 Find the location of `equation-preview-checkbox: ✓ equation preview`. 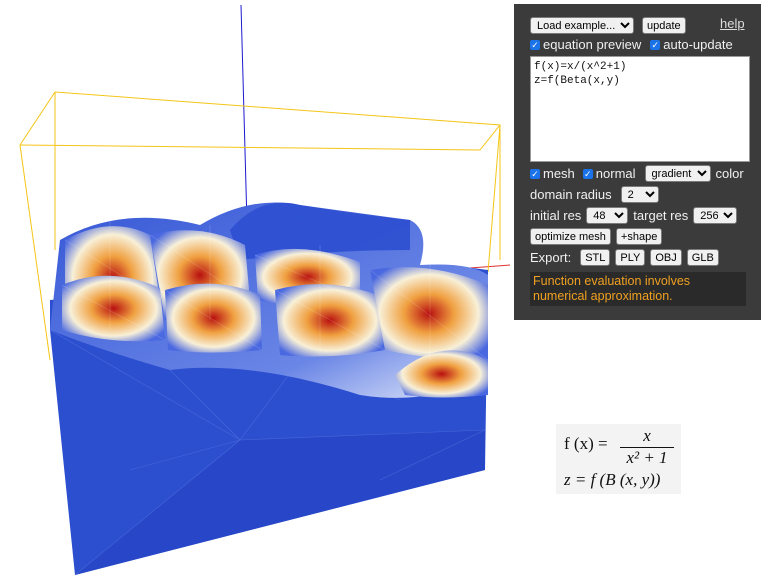

equation-preview-checkbox: ✓ equation preview is located at coordinates (586, 44).